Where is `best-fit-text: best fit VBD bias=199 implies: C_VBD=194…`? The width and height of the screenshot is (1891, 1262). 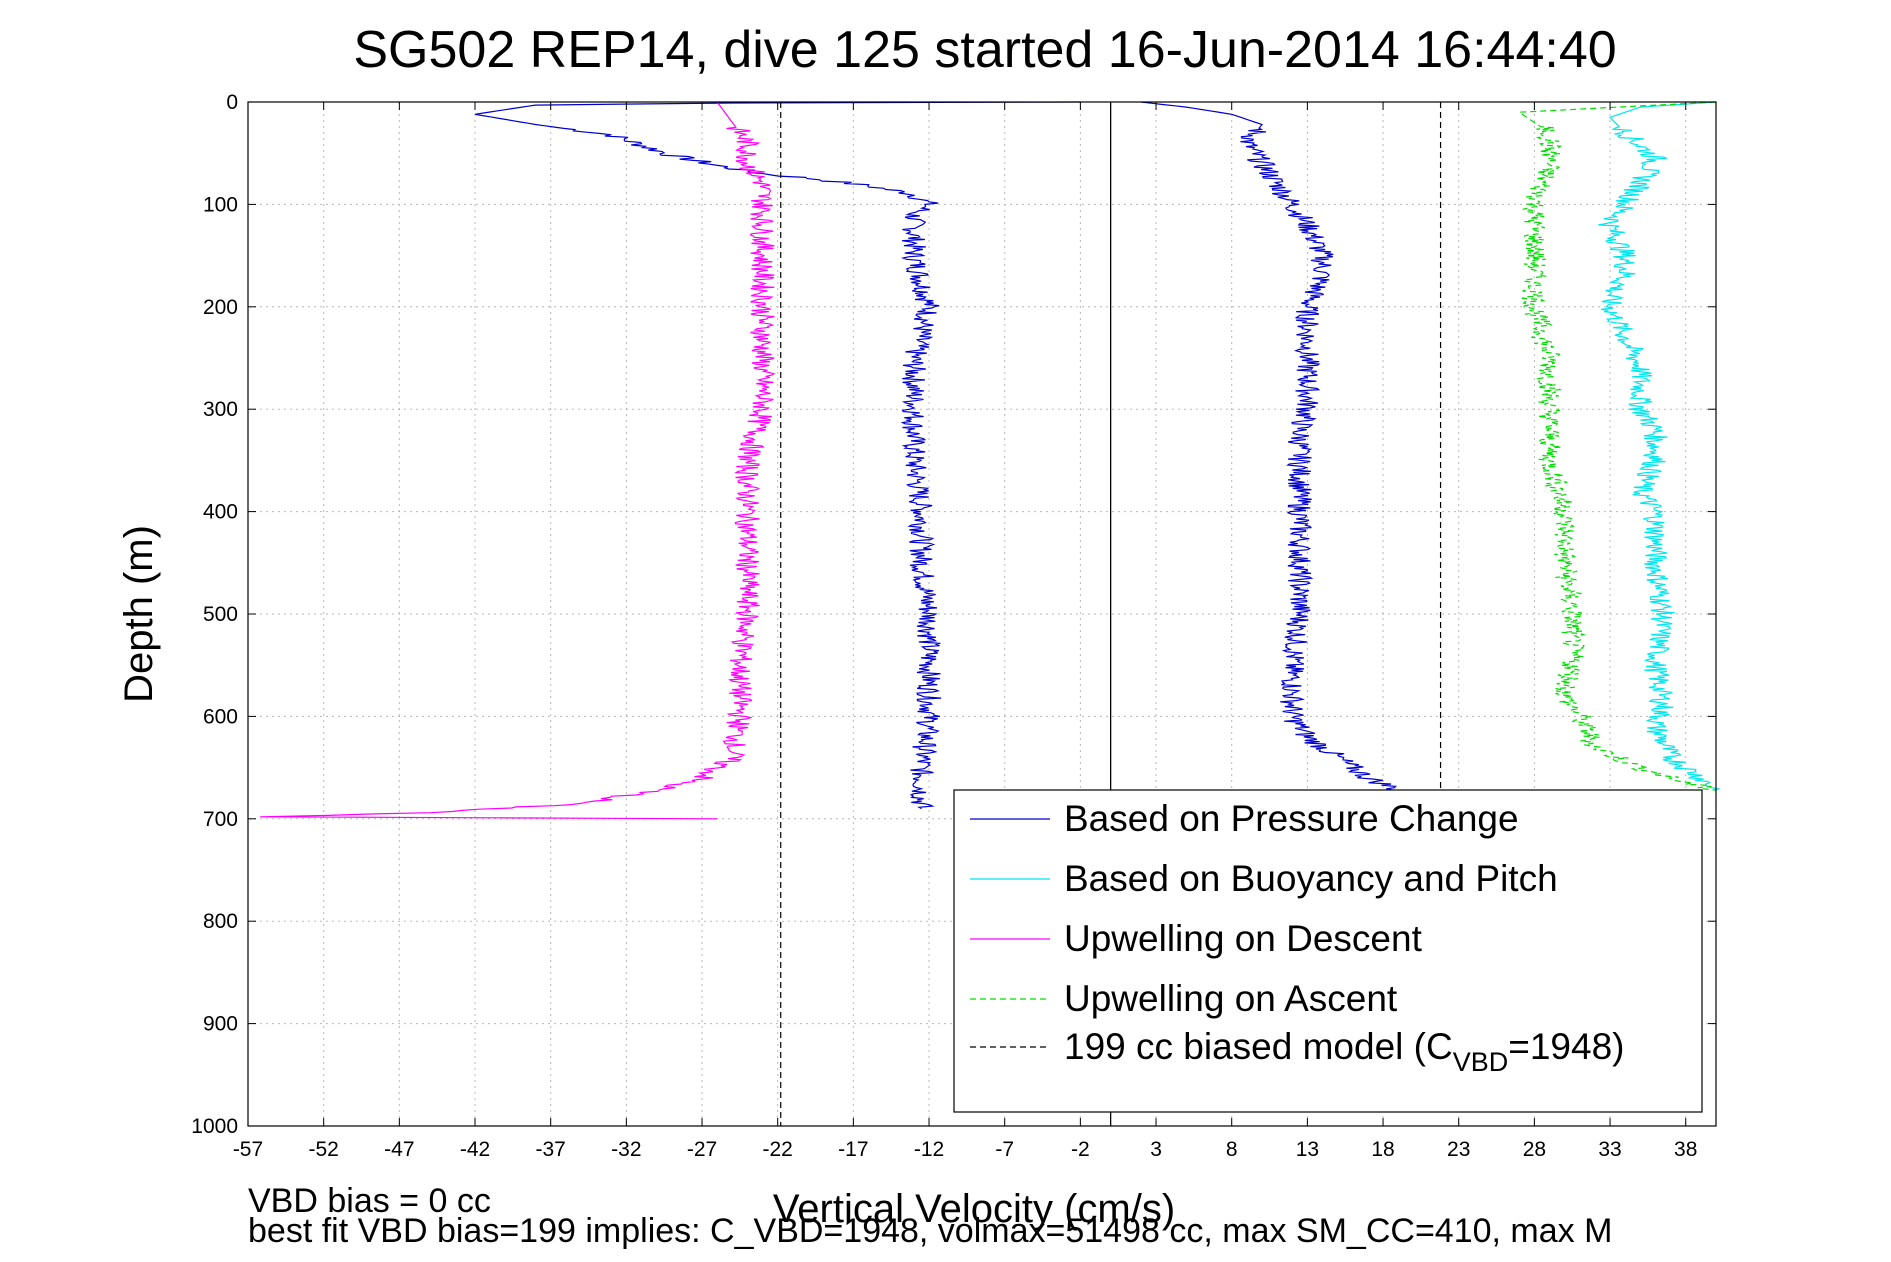 best-fit-text: best fit VBD bias=199 implies: C_VBD=194… is located at coordinates (930, 1231).